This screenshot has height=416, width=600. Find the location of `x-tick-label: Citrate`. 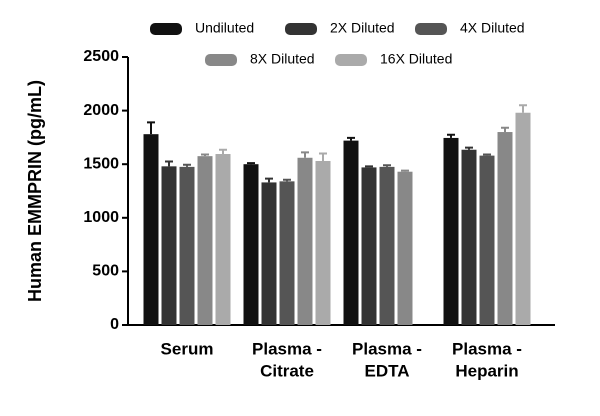

x-tick-label: Citrate is located at coordinates (287, 370).